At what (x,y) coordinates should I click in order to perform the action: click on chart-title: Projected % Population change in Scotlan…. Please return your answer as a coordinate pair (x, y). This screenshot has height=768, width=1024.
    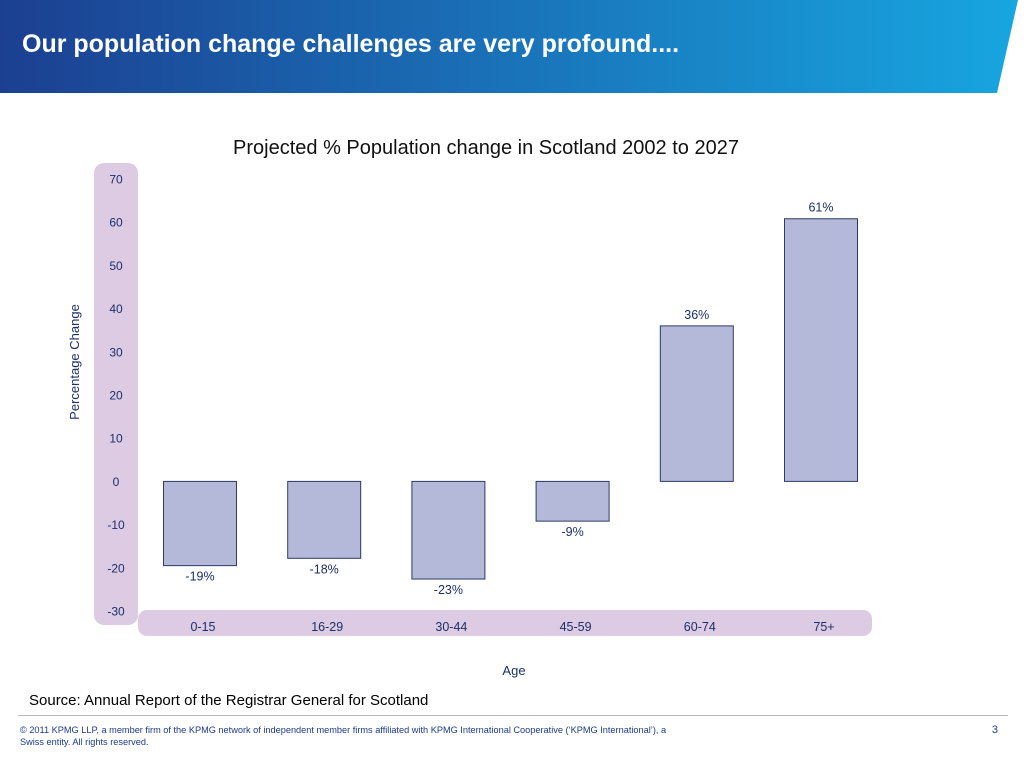
    Looking at the image, I should click on (486, 148).